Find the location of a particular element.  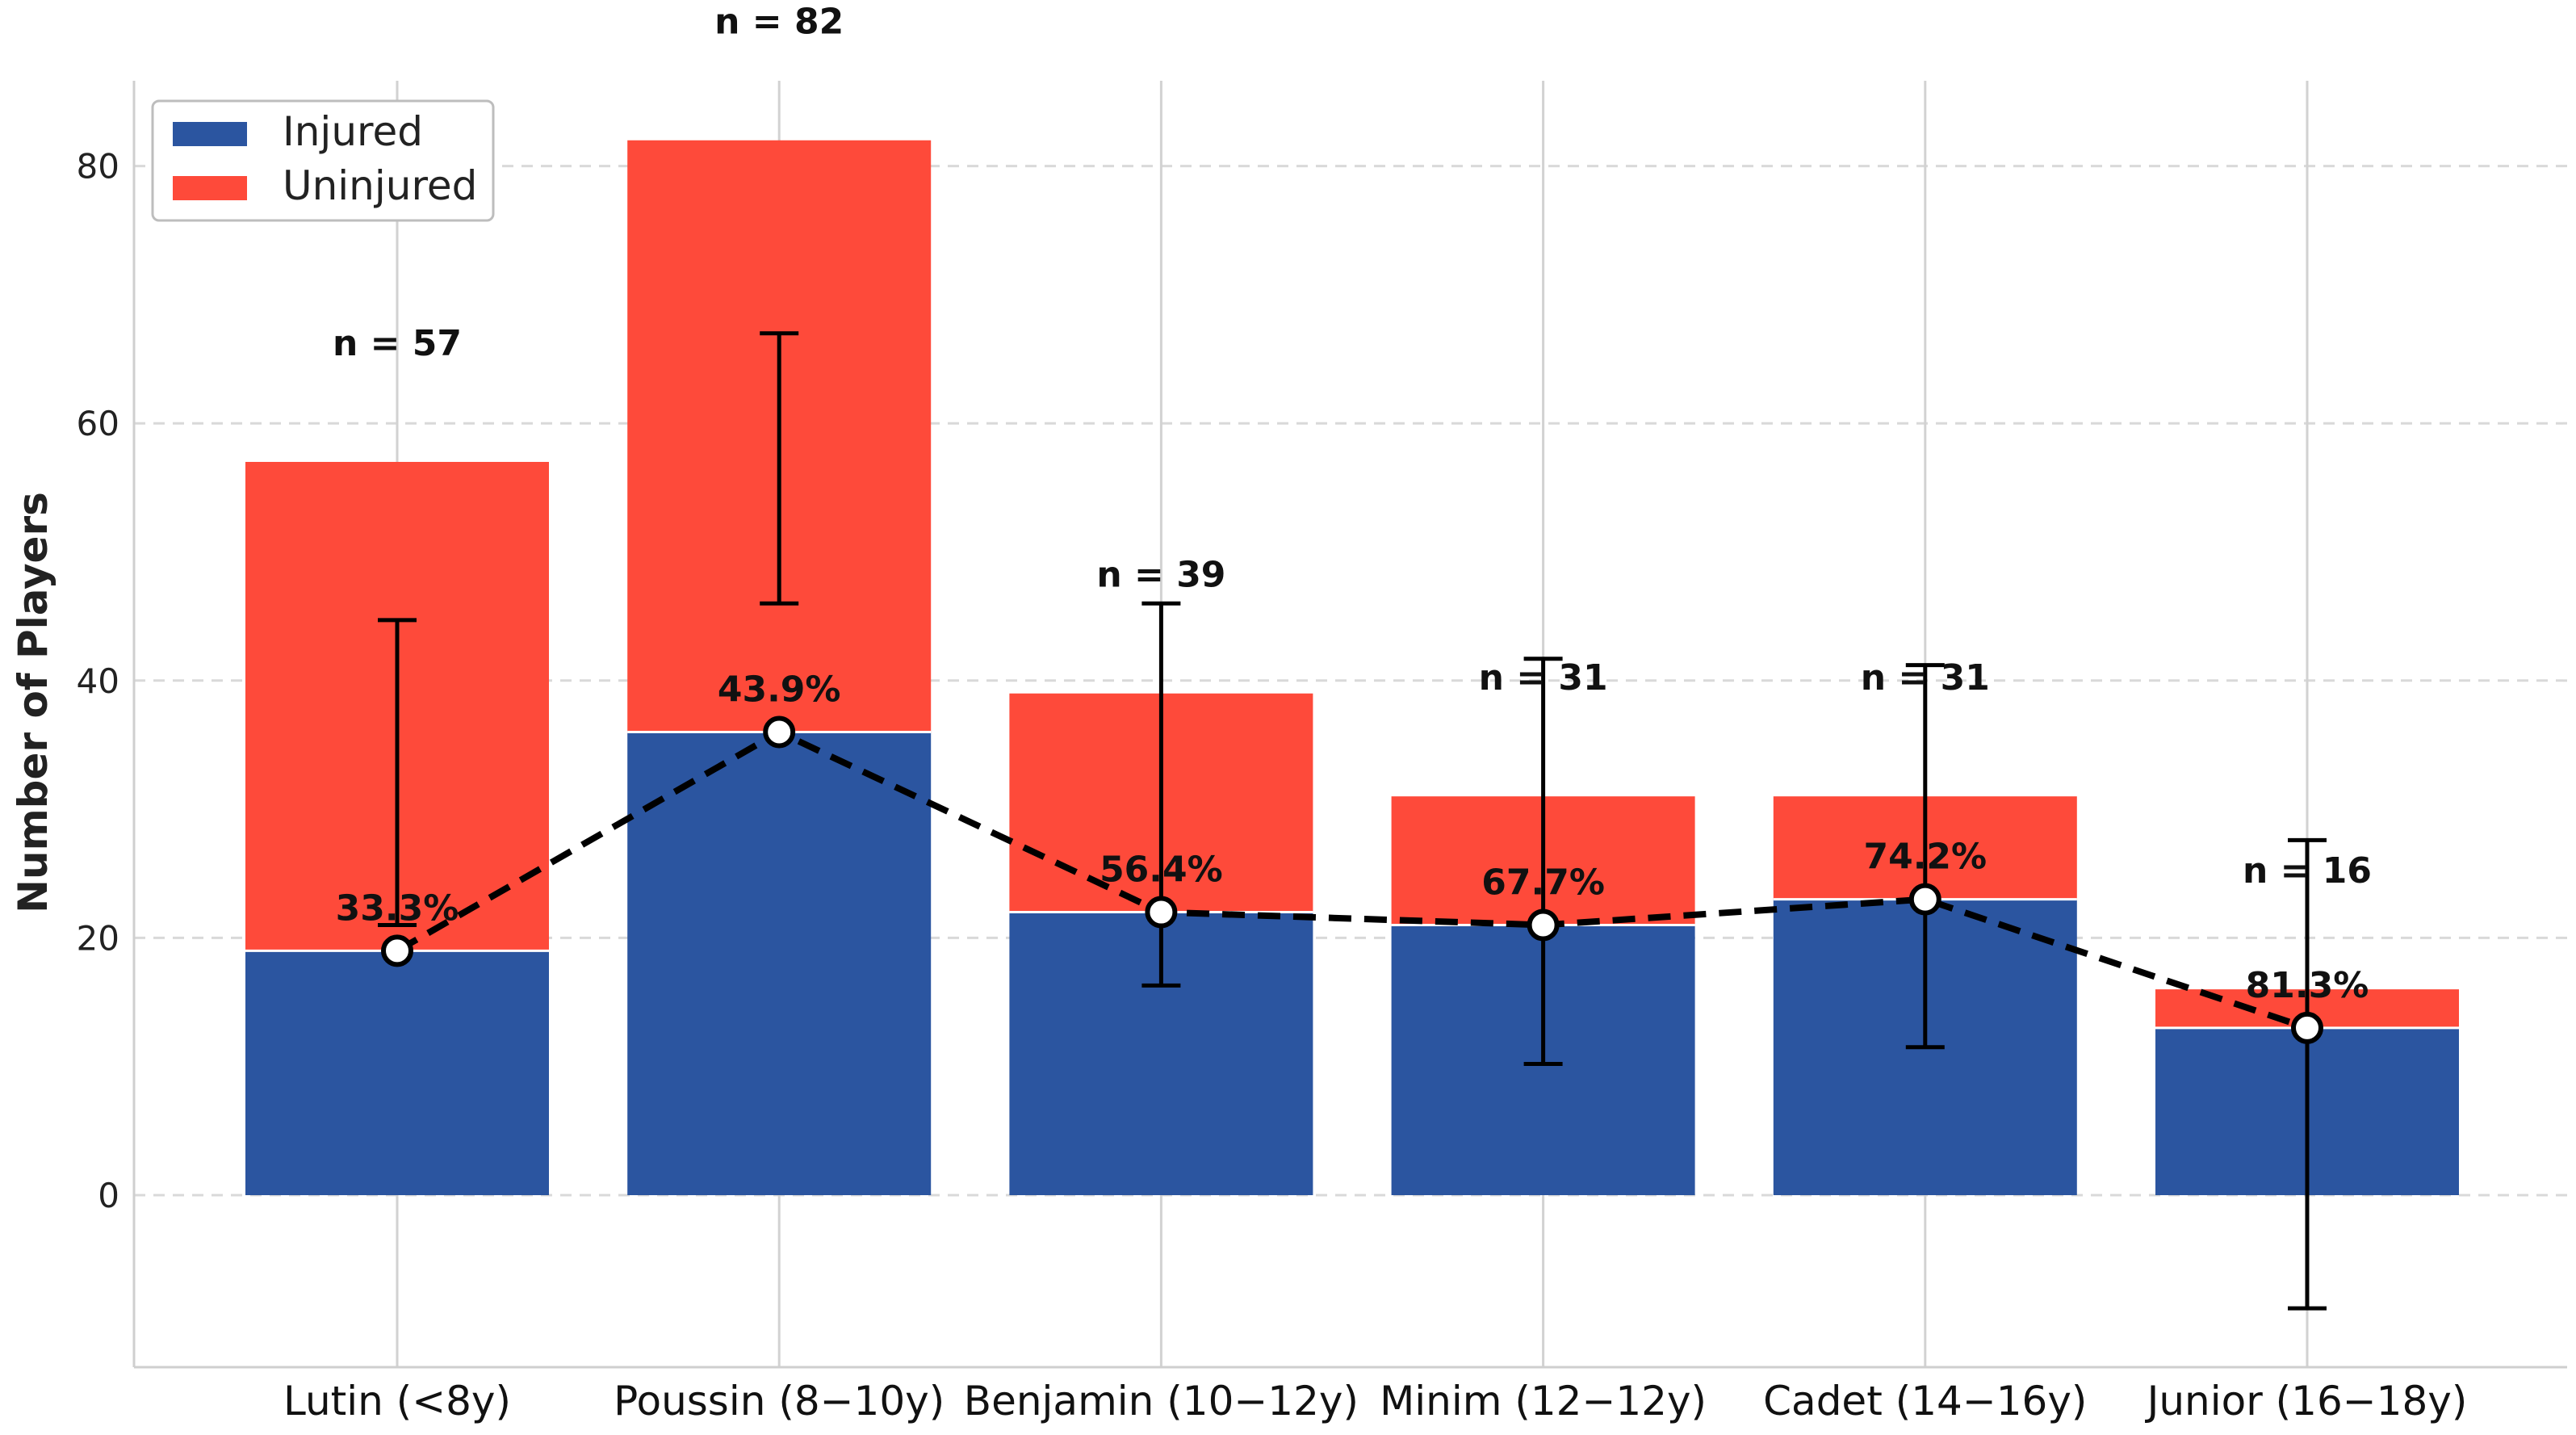

y-tick-label: 40 is located at coordinates (98, 681).